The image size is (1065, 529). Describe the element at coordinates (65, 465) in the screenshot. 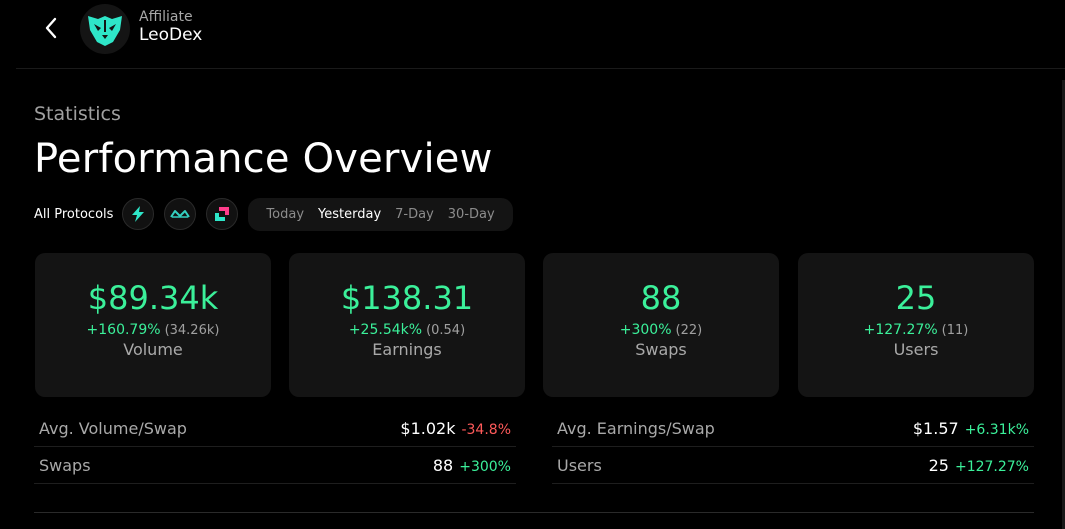

I see `metric-label: Swaps` at that location.